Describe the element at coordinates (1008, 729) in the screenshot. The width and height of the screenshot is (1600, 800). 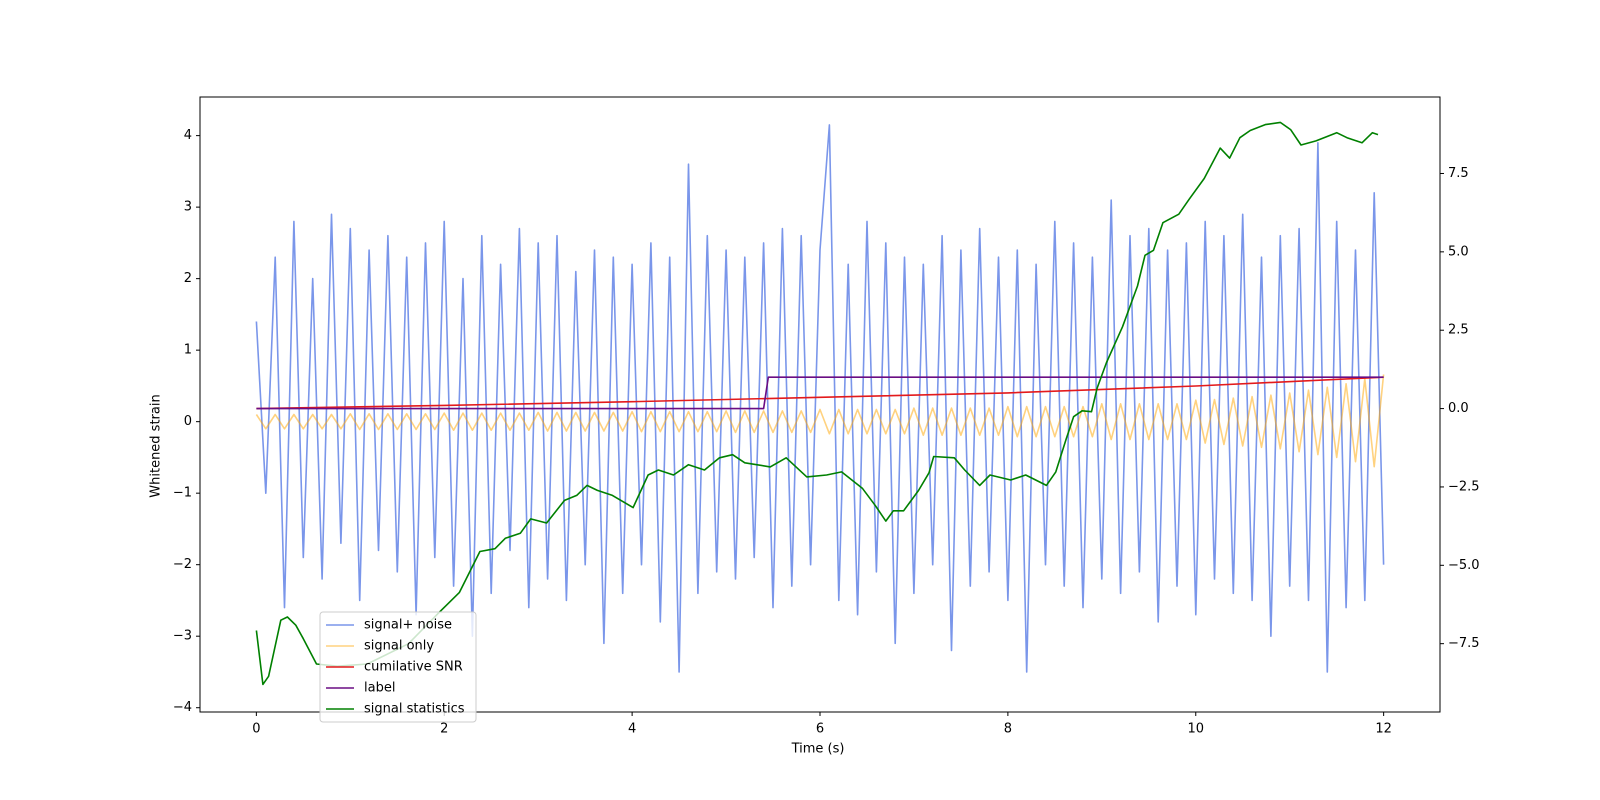
I see `x-tick-label: 8` at that location.